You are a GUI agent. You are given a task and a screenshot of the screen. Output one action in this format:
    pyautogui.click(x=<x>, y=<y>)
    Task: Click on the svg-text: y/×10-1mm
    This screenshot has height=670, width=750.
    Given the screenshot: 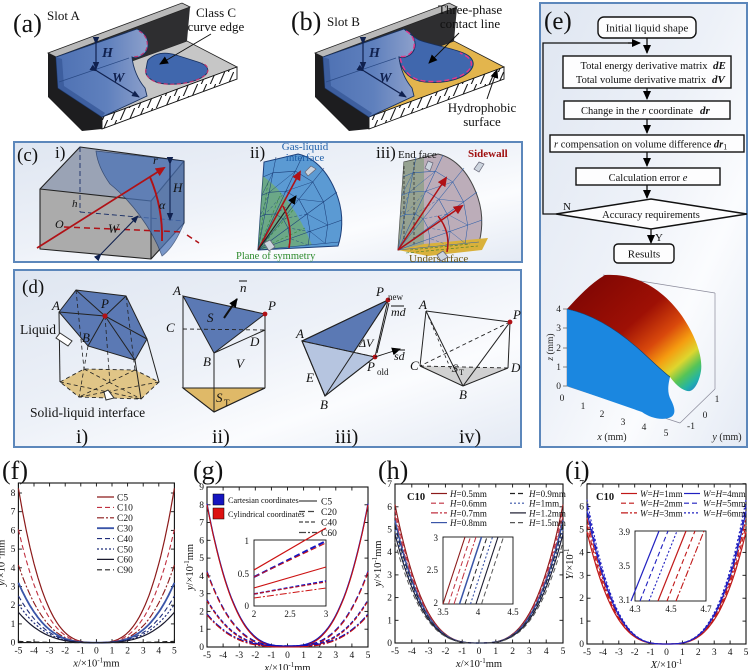 What is the action you would take?
    pyautogui.click(x=377, y=563)
    